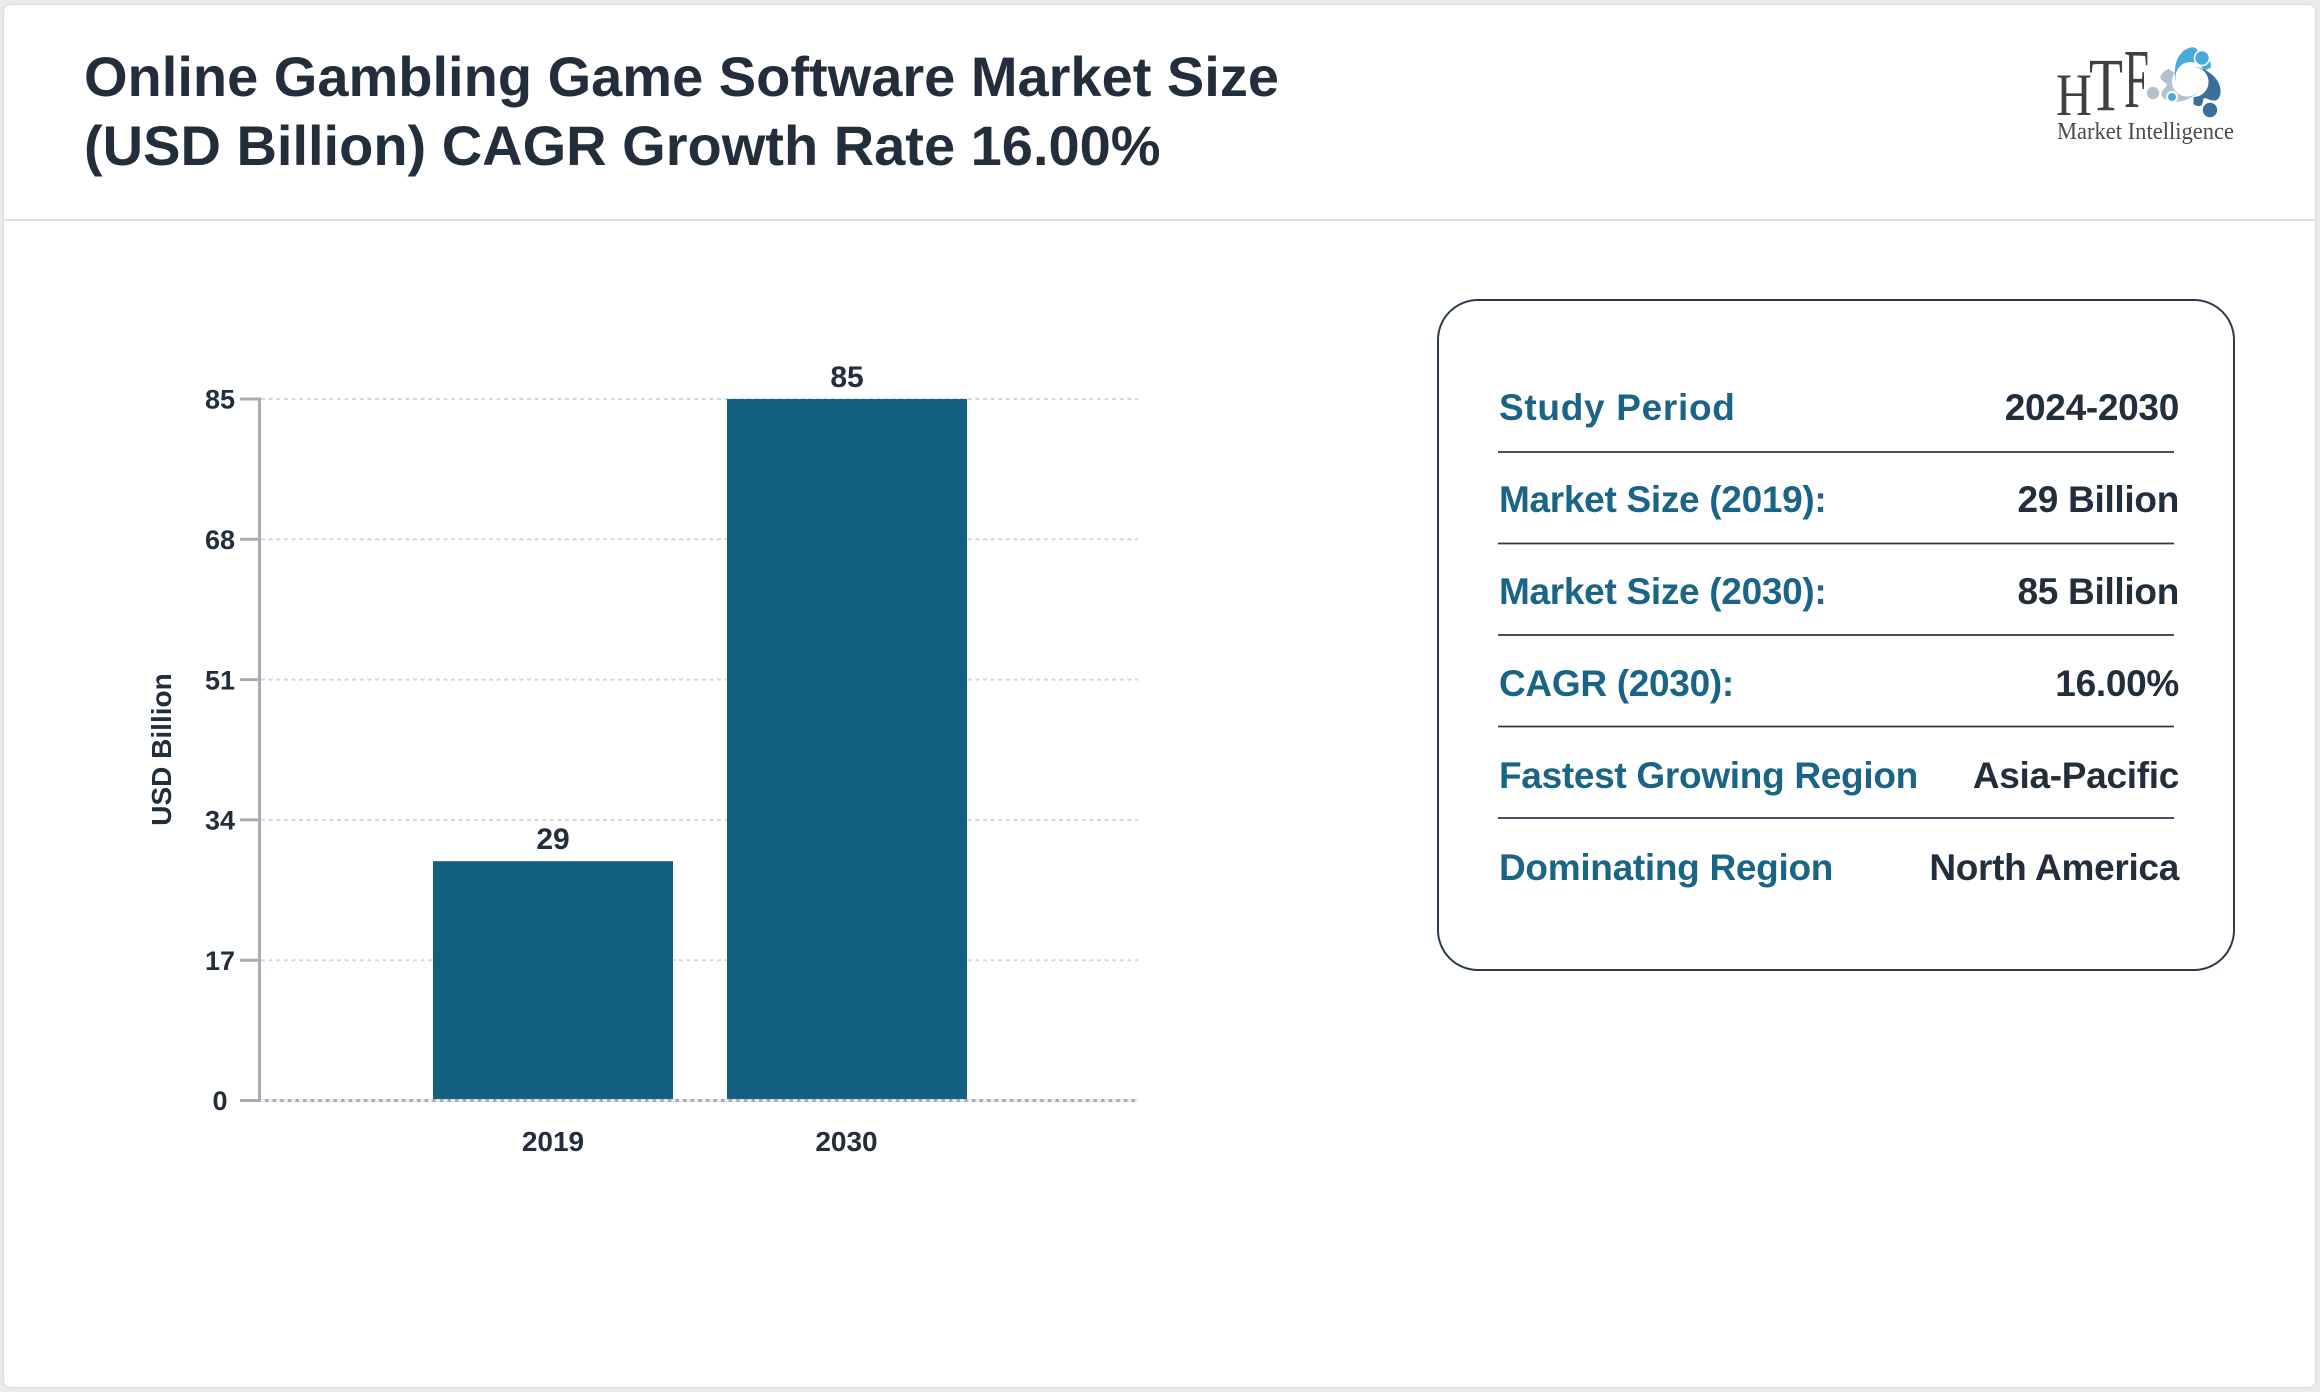  I want to click on svg-text: Dominating Region, so click(1666, 867).